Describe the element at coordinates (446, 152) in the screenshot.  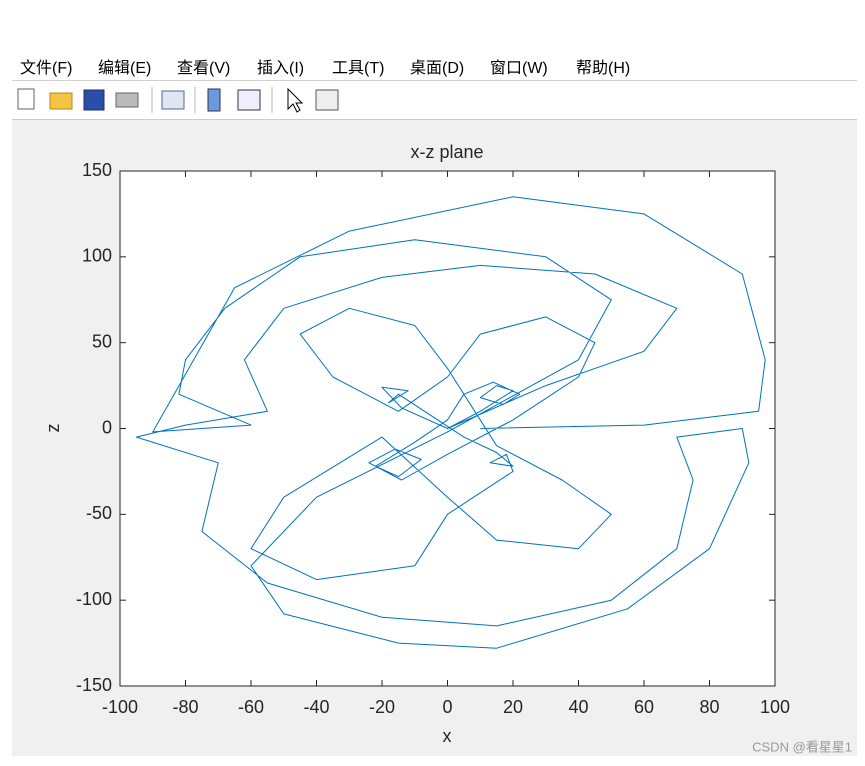
I see `chart-title: x-z plane` at that location.